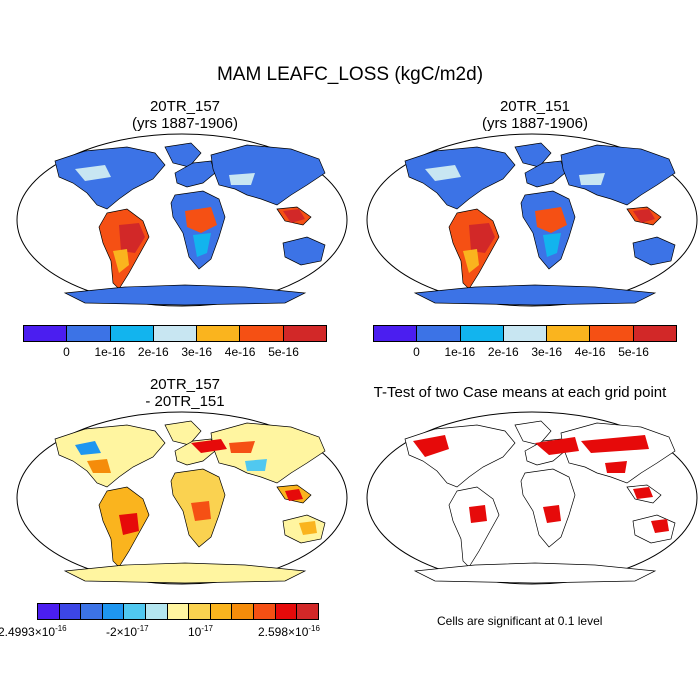 The image size is (700, 700). What do you see at coordinates (185, 123) in the screenshot?
I see `panel-1-title-line2: (yrs 1887-1906)` at bounding box center [185, 123].